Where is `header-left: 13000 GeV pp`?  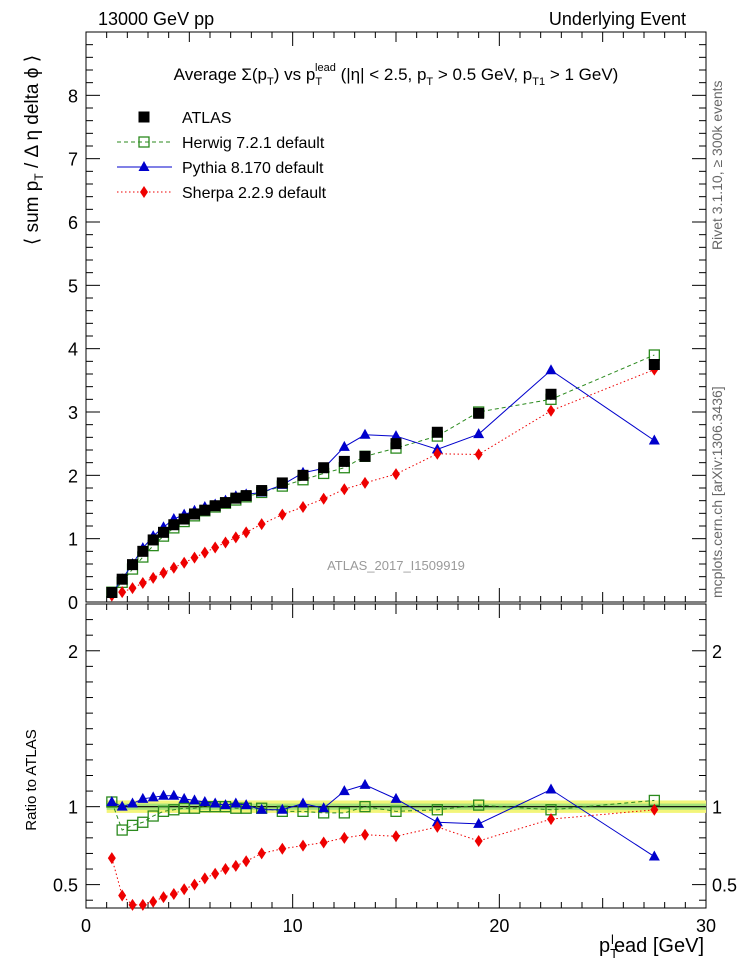
header-left: 13000 GeV pp is located at coordinates (156, 19).